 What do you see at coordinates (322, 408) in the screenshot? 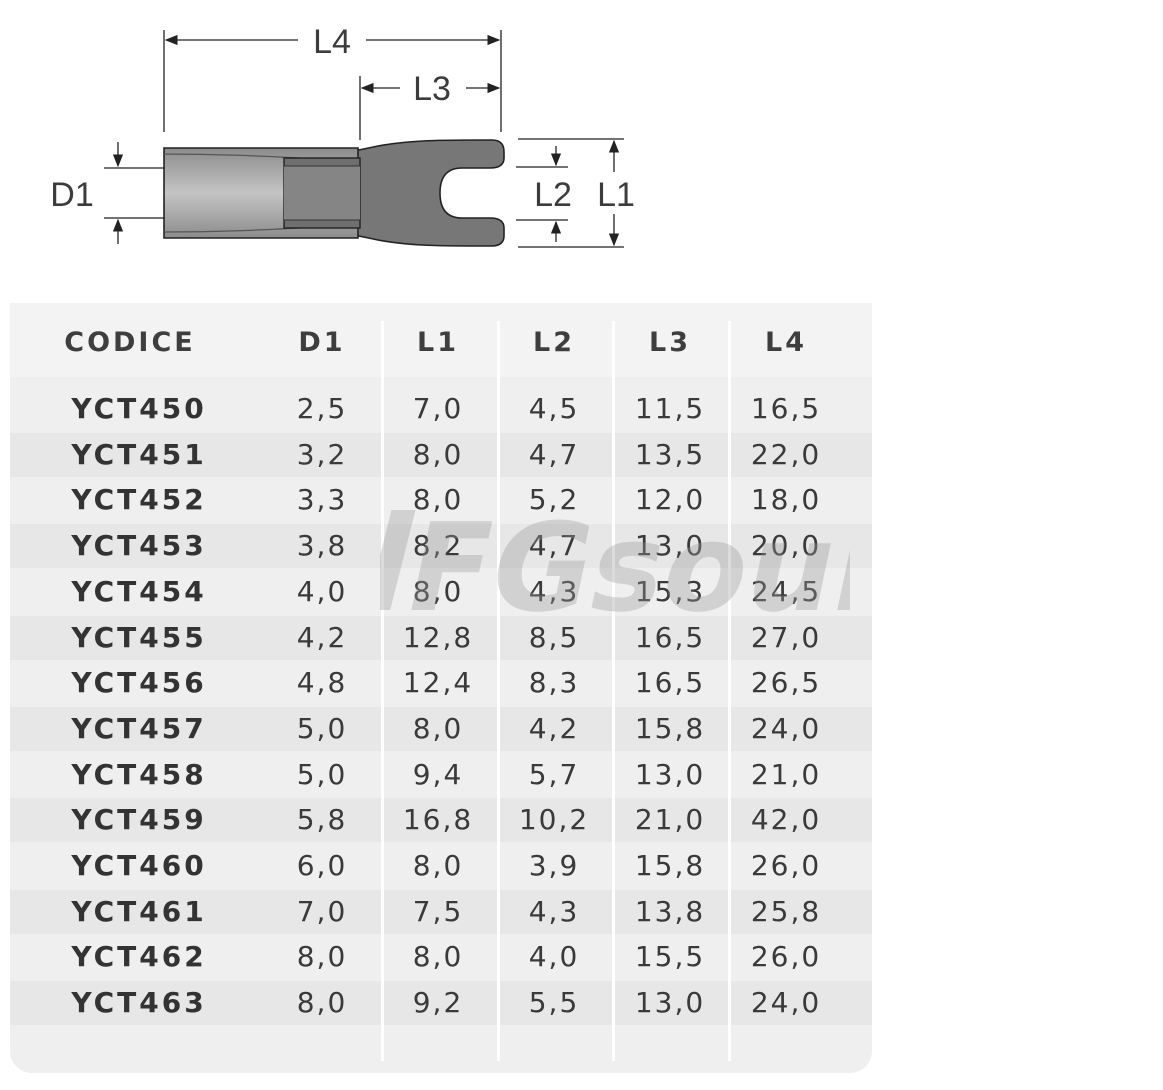
I see `cell-d1: 2,5` at bounding box center [322, 408].